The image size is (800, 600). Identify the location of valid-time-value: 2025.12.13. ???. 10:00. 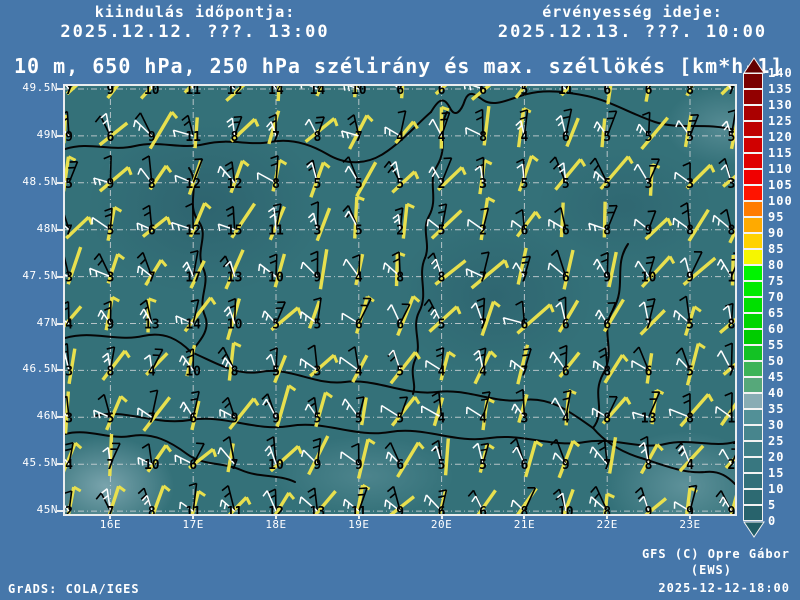
(632, 32).